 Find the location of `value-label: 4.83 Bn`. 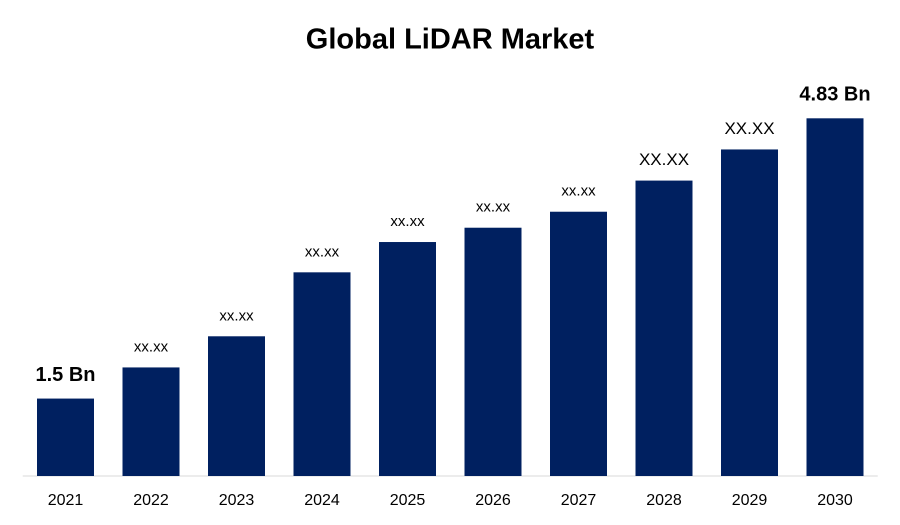

value-label: 4.83 Bn is located at coordinates (834, 95).